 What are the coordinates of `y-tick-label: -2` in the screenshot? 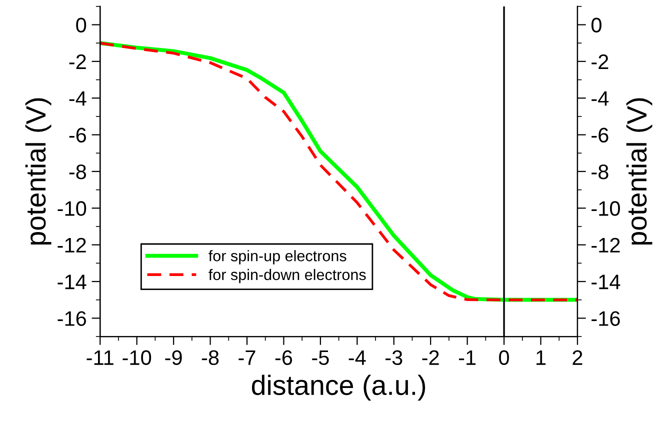 It's located at (77, 61).